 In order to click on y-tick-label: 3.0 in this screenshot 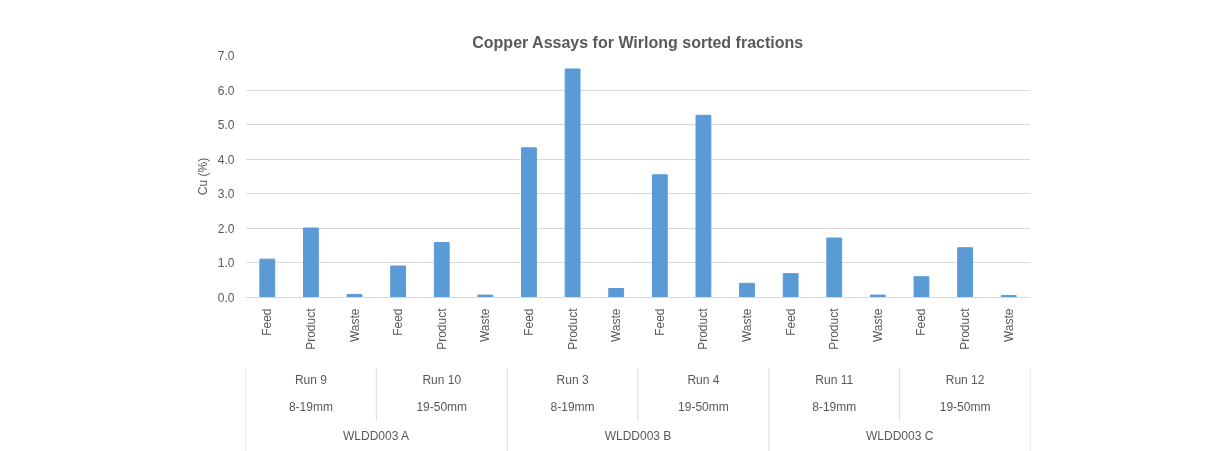, I will do `click(226, 194)`.